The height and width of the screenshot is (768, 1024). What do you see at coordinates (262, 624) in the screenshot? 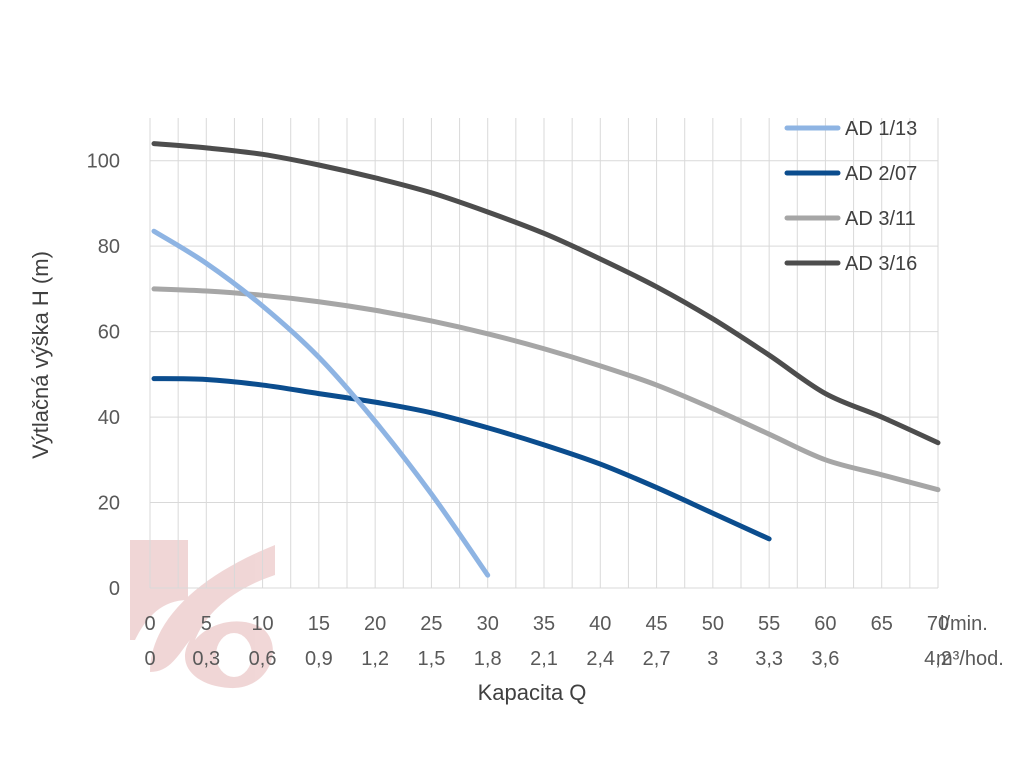
I see `x-tick-label: 10` at bounding box center [262, 624].